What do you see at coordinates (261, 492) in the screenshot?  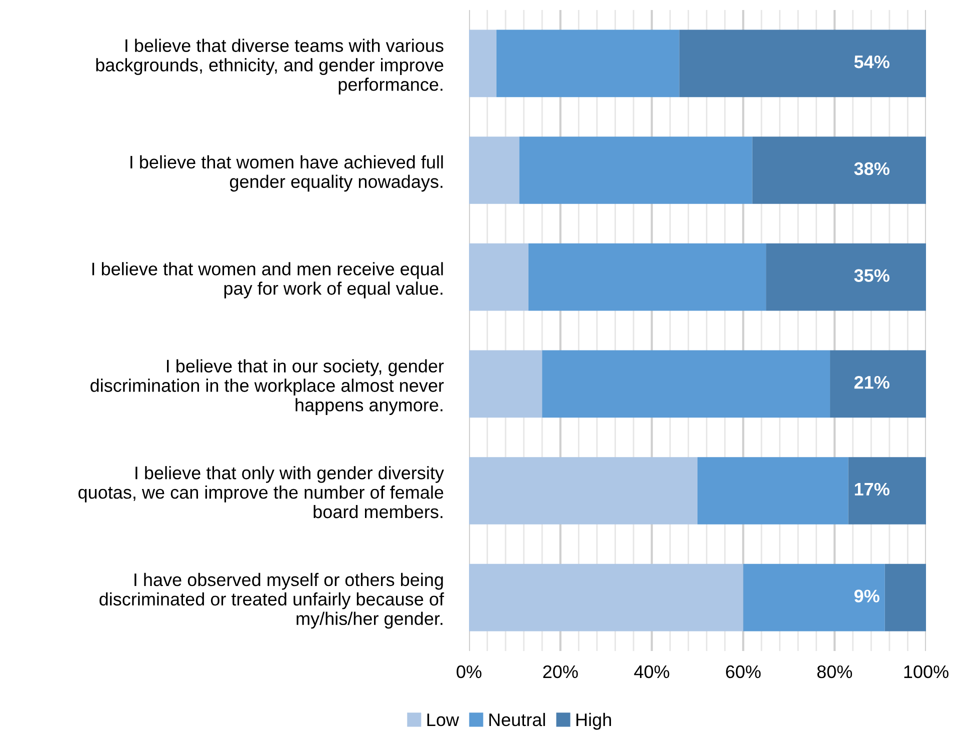 I see `y-tick-label: I believe that only with gender diversity quotas, we can improve the number of female board members.` at bounding box center [261, 492].